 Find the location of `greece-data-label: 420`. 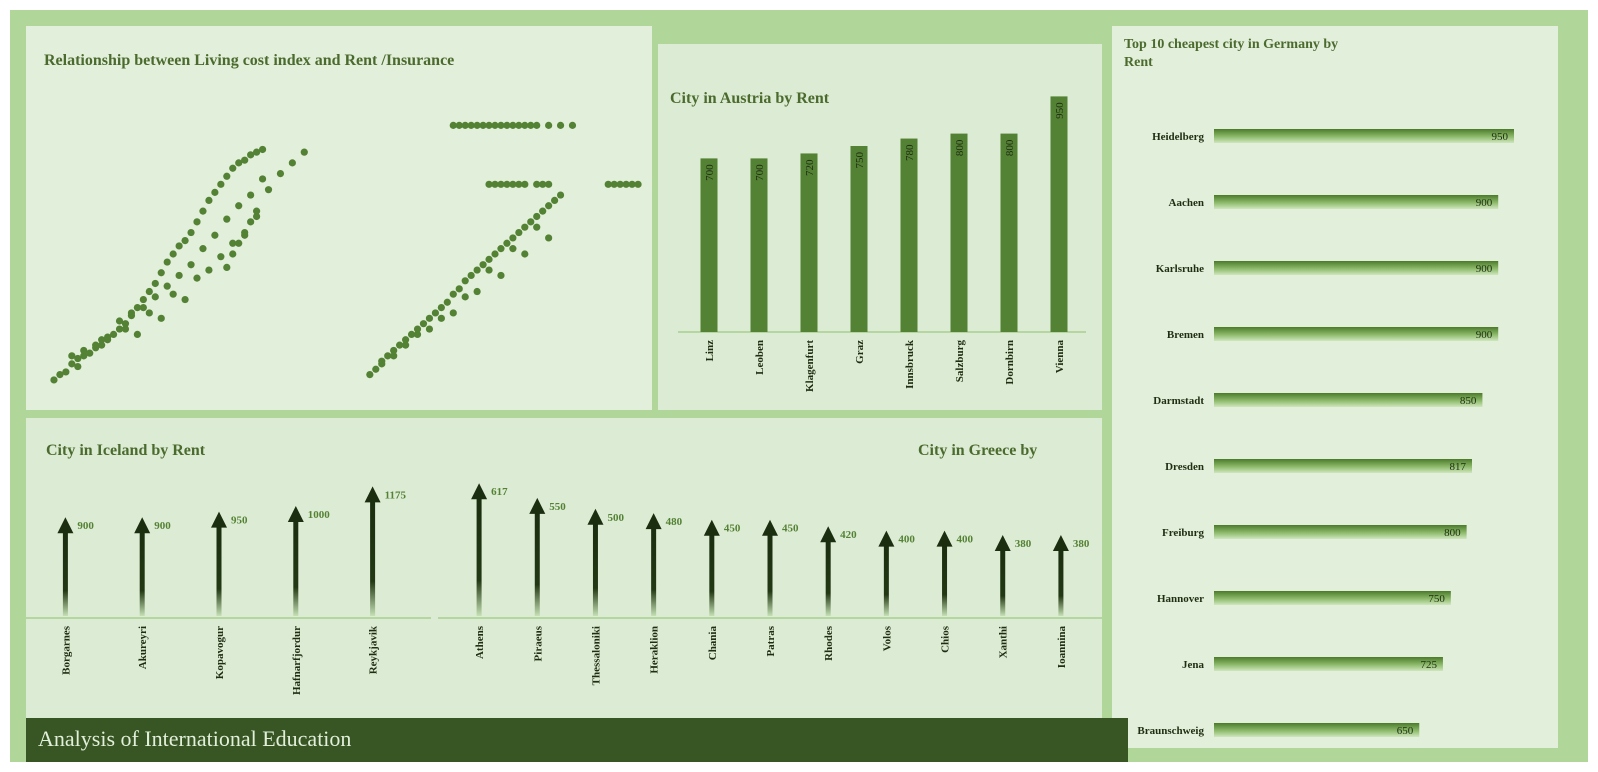

greece-data-label: 420 is located at coordinates (848, 535).